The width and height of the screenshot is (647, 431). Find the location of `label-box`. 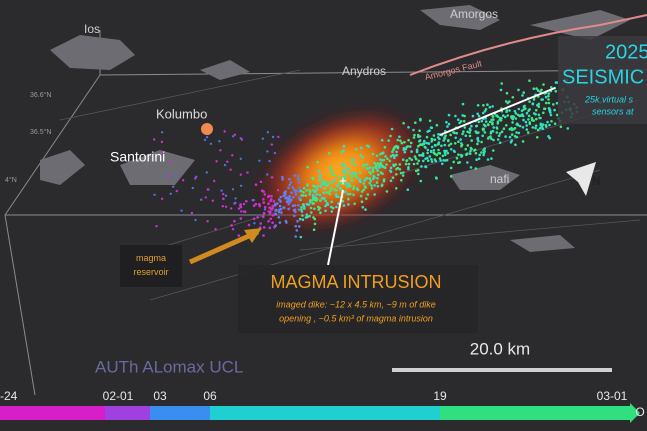

label-box is located at coordinates (358, 299).